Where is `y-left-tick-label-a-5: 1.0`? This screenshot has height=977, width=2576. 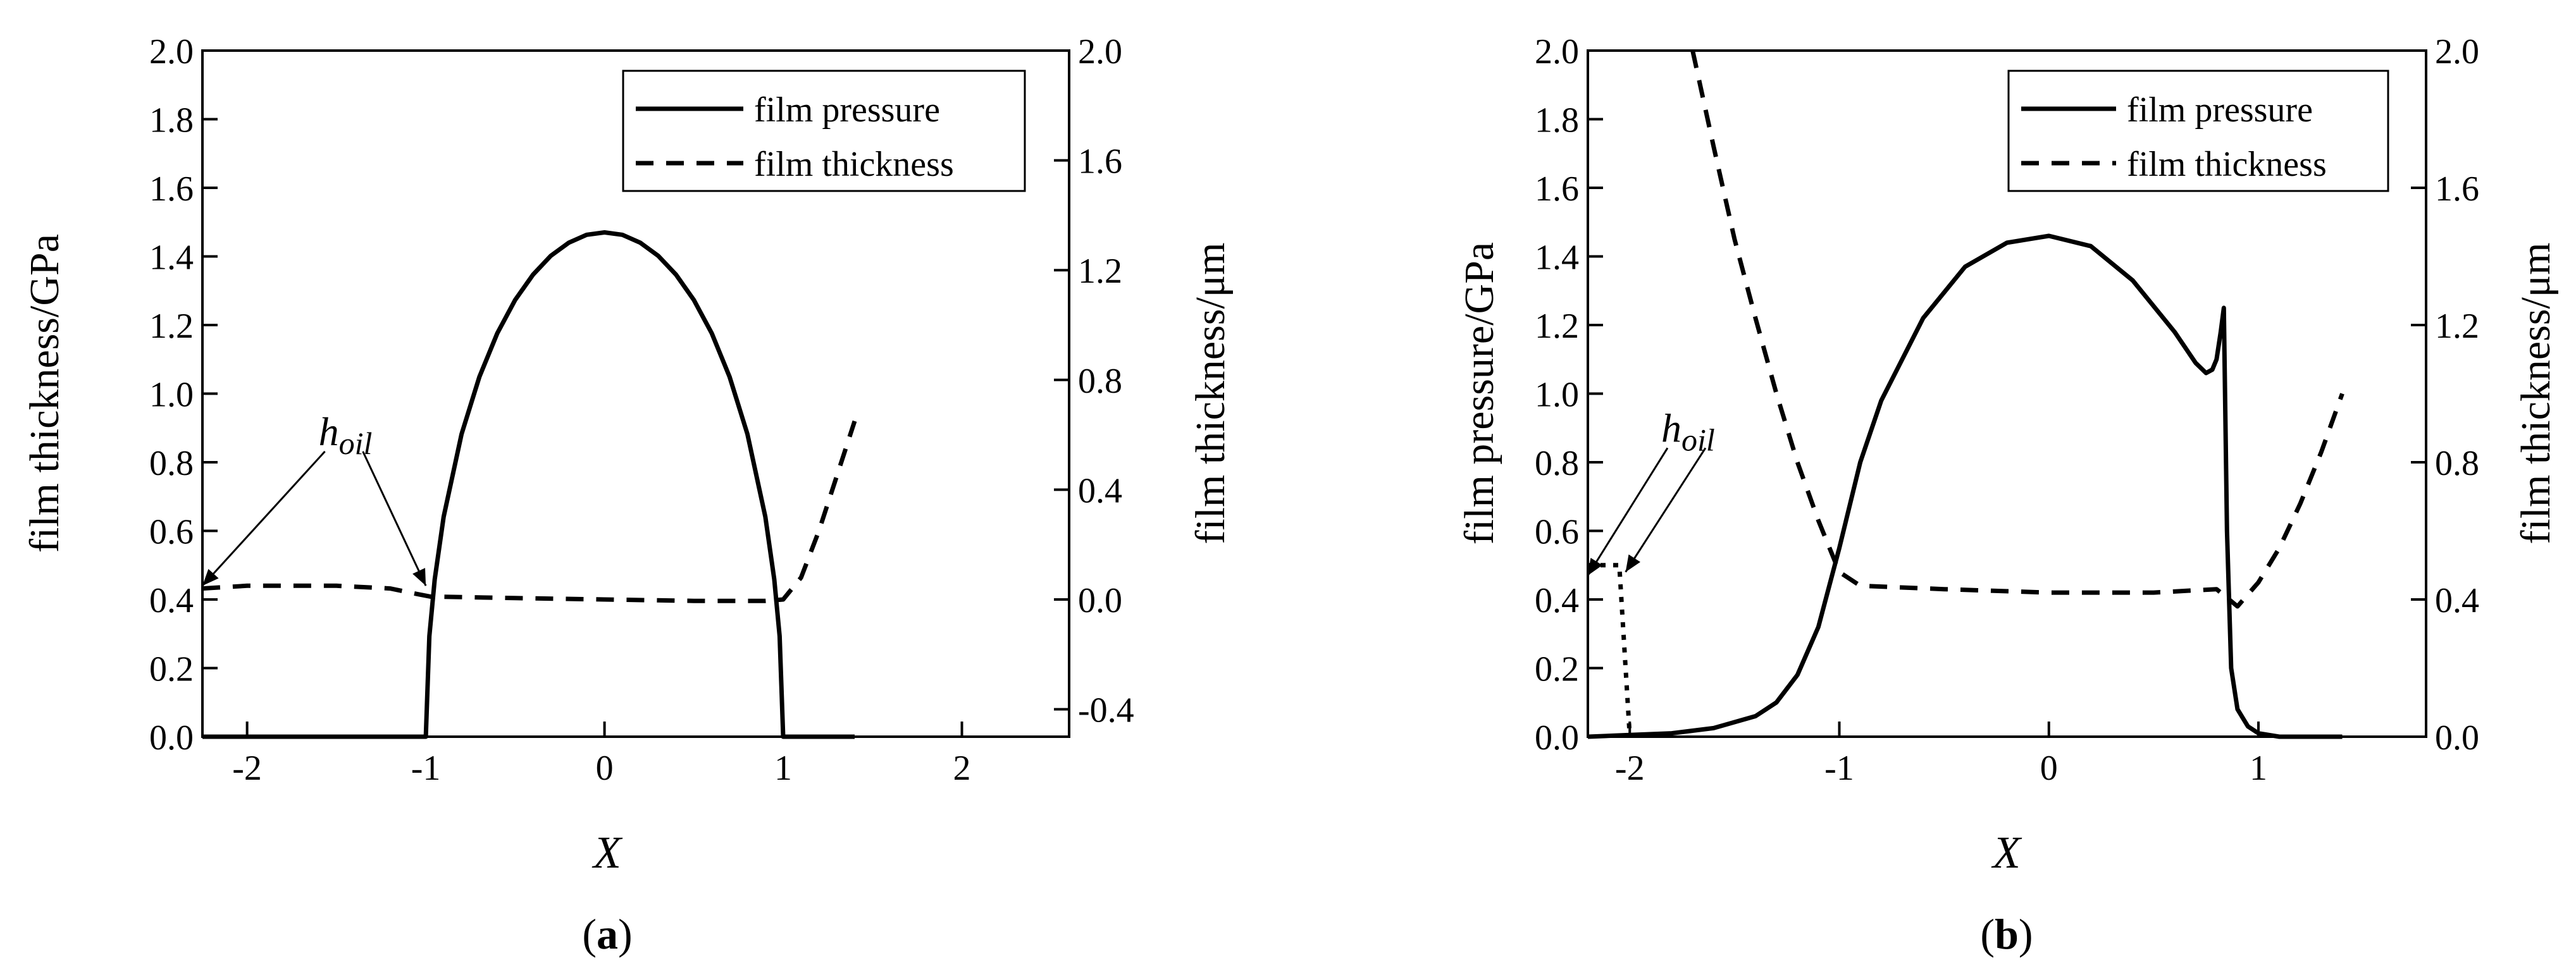 y-left-tick-label-a-5: 1.0 is located at coordinates (171, 396).